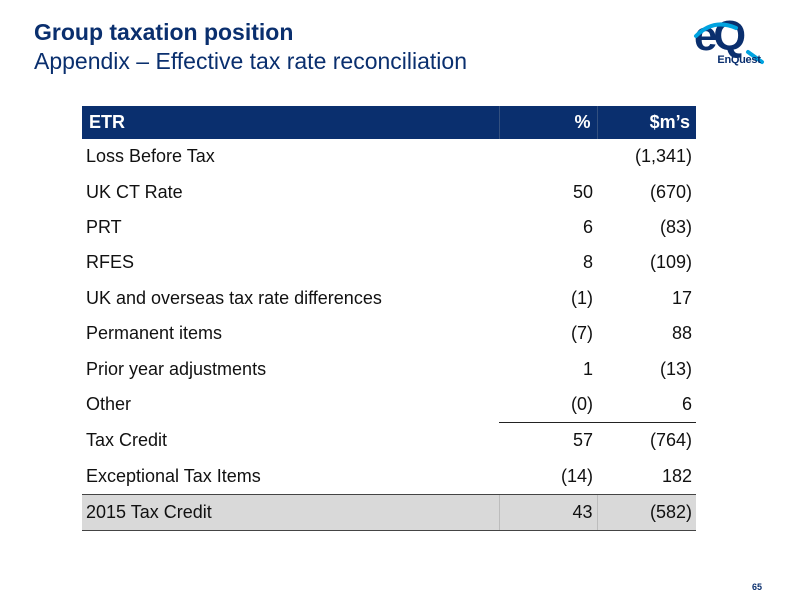  I want to click on header-percent: %, so click(547, 122).